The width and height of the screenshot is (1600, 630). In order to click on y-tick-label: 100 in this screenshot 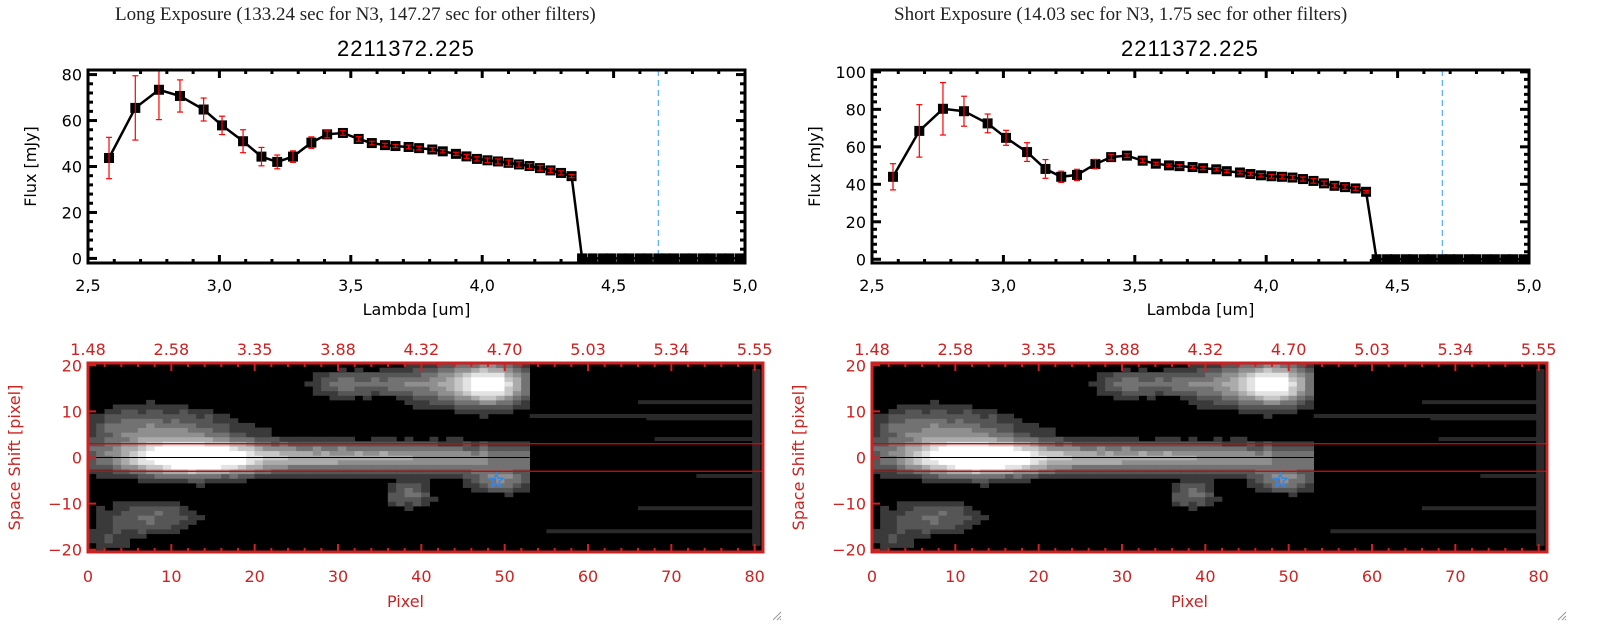, I will do `click(850, 72)`.